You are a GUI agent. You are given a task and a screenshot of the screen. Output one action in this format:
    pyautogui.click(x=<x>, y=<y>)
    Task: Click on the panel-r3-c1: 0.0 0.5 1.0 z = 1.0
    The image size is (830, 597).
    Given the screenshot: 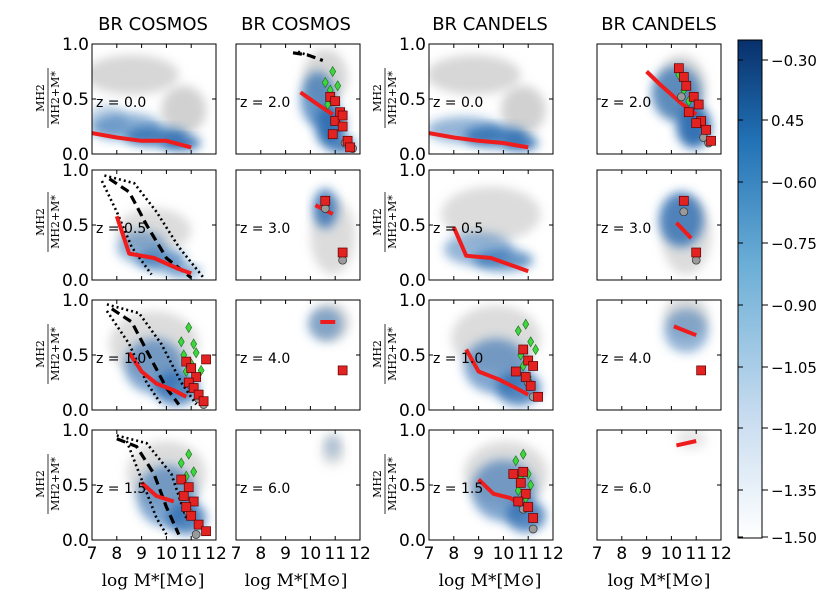 What is the action you would take?
    pyautogui.click(x=139, y=356)
    